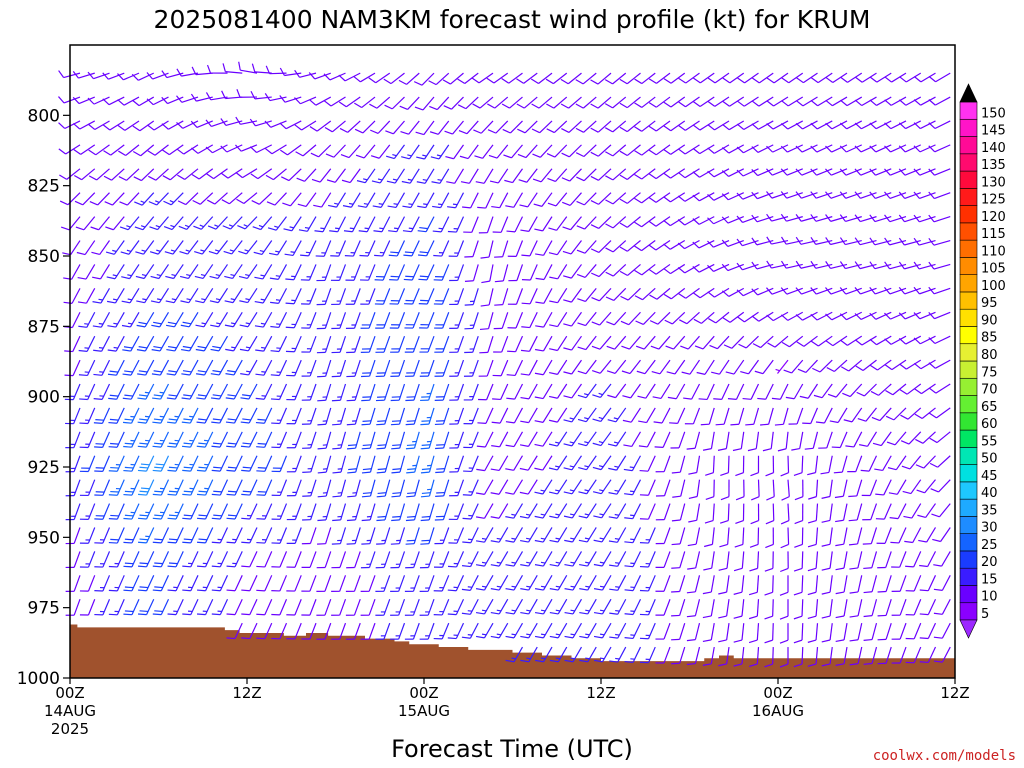 The image size is (1024, 768). Describe the element at coordinates (778, 711) in the screenshot. I see `x-tick-label: 16AUG` at that location.